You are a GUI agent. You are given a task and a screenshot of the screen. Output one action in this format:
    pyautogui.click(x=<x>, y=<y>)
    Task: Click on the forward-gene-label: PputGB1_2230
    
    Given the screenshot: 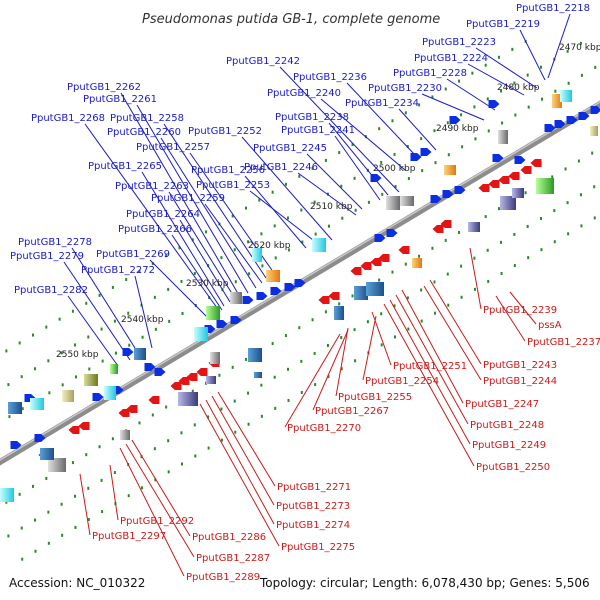 What is the action you would take?
    pyautogui.click(x=405, y=88)
    